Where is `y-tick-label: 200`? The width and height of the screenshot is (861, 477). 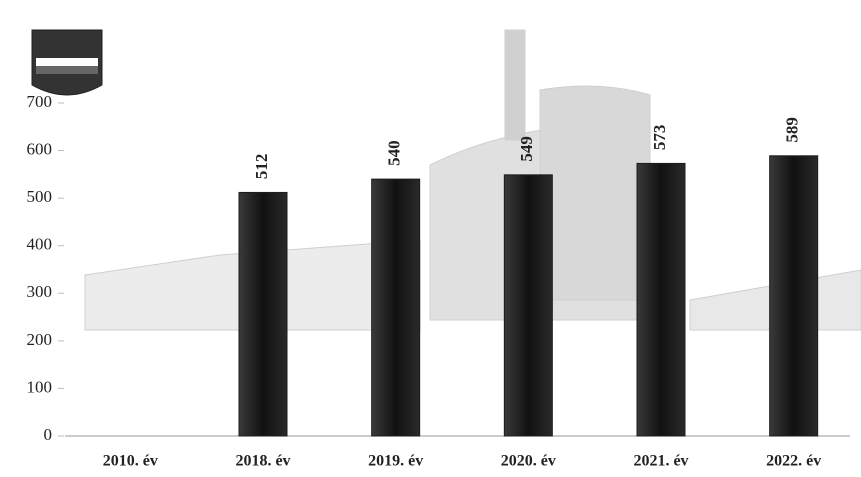
y-tick-label: 200 is located at coordinates (40, 339).